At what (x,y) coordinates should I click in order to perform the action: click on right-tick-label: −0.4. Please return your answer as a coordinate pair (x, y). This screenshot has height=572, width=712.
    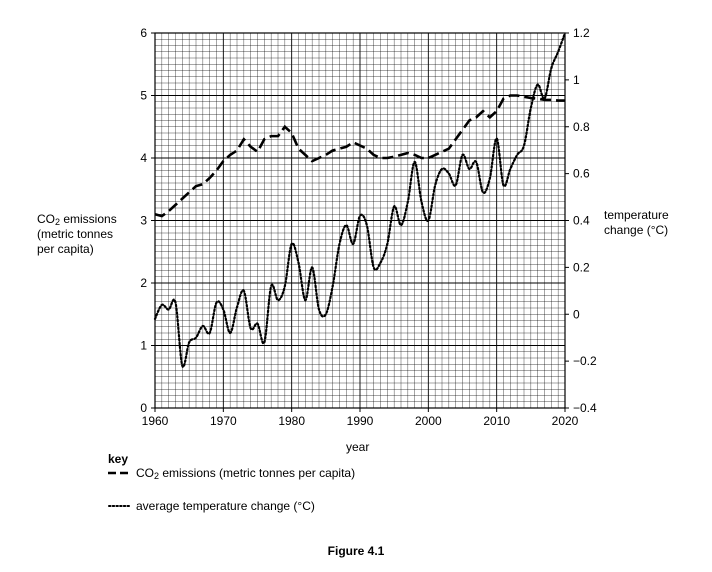
    Looking at the image, I should click on (585, 408).